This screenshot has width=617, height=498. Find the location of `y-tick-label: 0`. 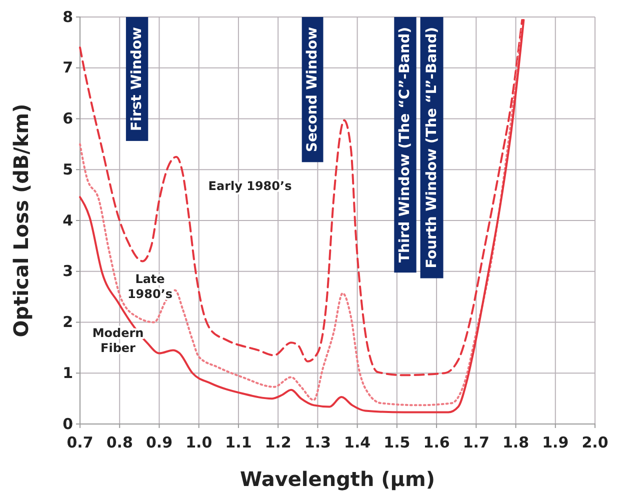

y-tick-label: 0 is located at coordinates (67, 423).